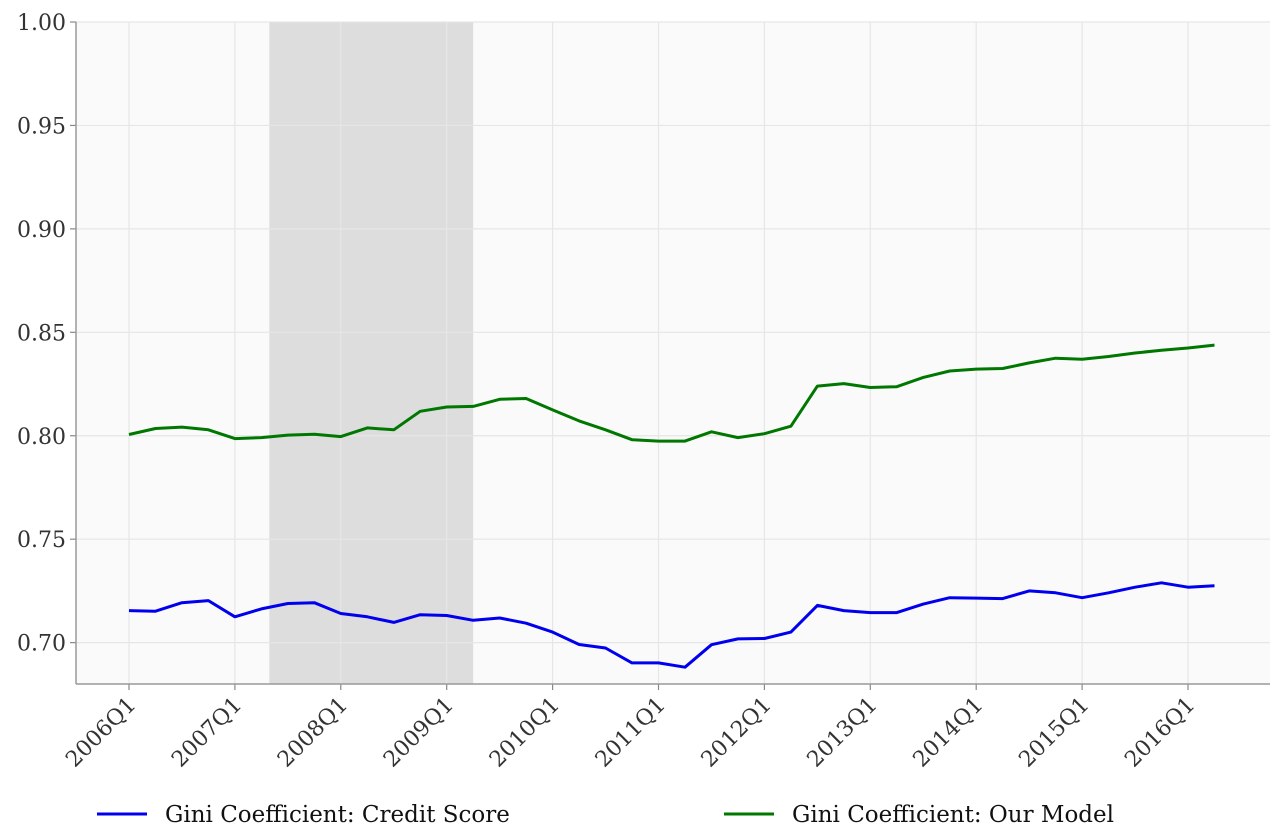 This screenshot has width=1275, height=834. Describe the element at coordinates (419, 733) in the screenshot. I see `x-tick-label: 2009Q1` at that location.